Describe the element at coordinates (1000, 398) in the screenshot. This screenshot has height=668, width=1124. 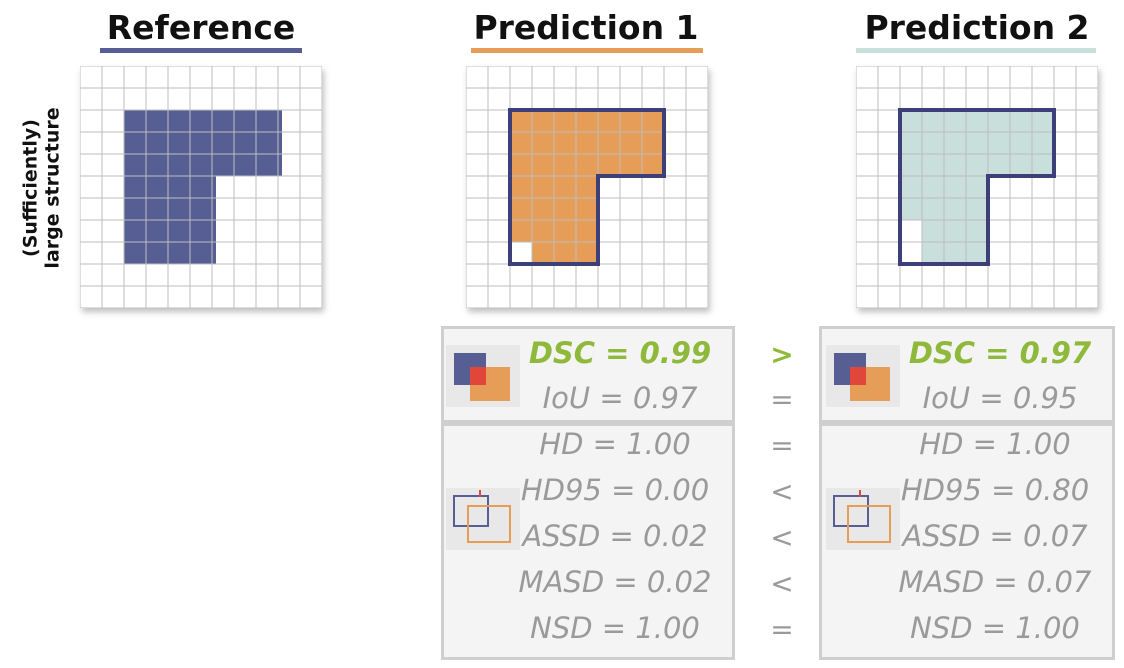
I see `prediction2-iou: IoU = 0.95` at that location.